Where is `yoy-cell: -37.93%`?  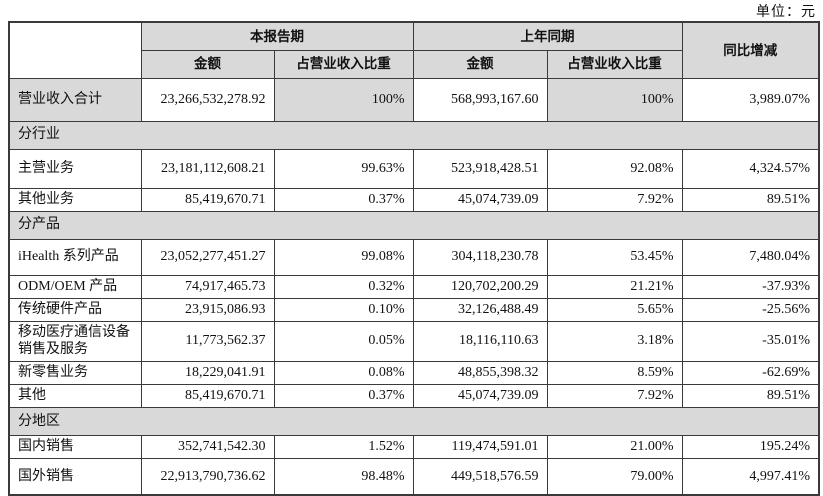
yoy-cell: -37.93% is located at coordinates (750, 286).